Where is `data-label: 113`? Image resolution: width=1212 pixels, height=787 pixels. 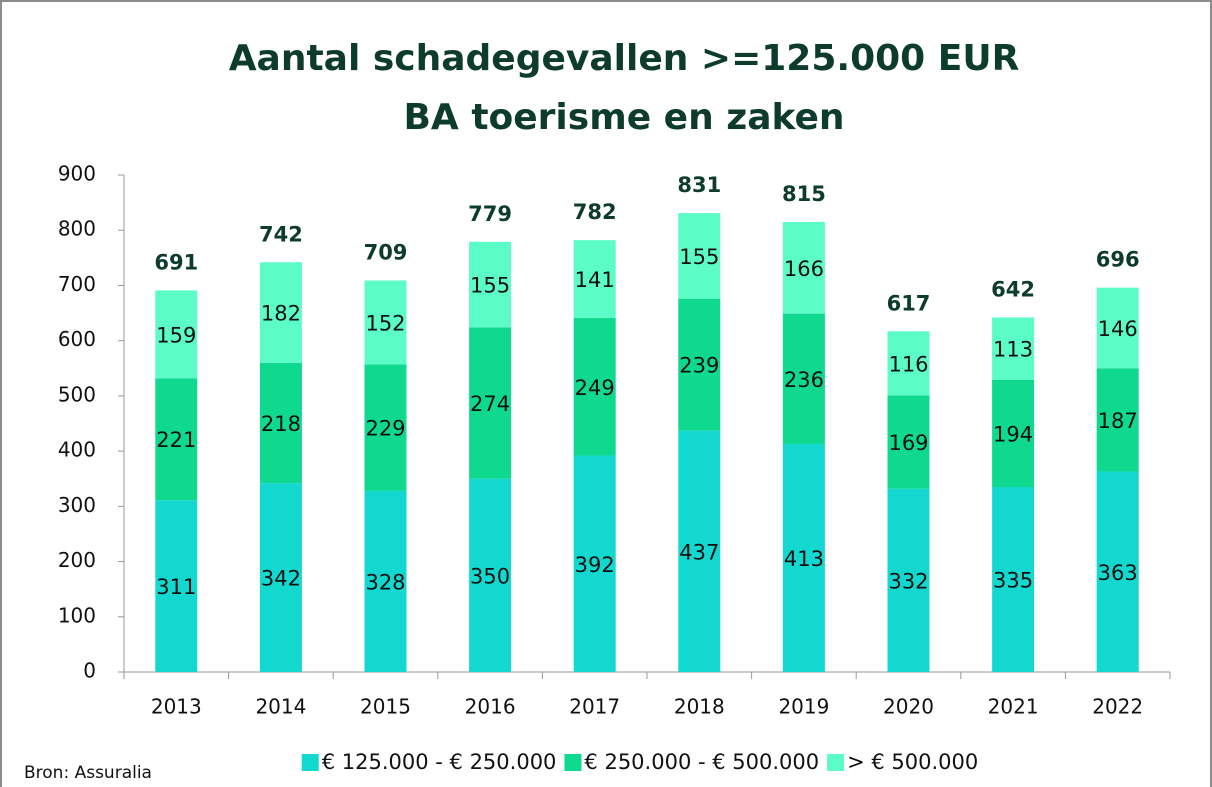
data-label: 113 is located at coordinates (1013, 350).